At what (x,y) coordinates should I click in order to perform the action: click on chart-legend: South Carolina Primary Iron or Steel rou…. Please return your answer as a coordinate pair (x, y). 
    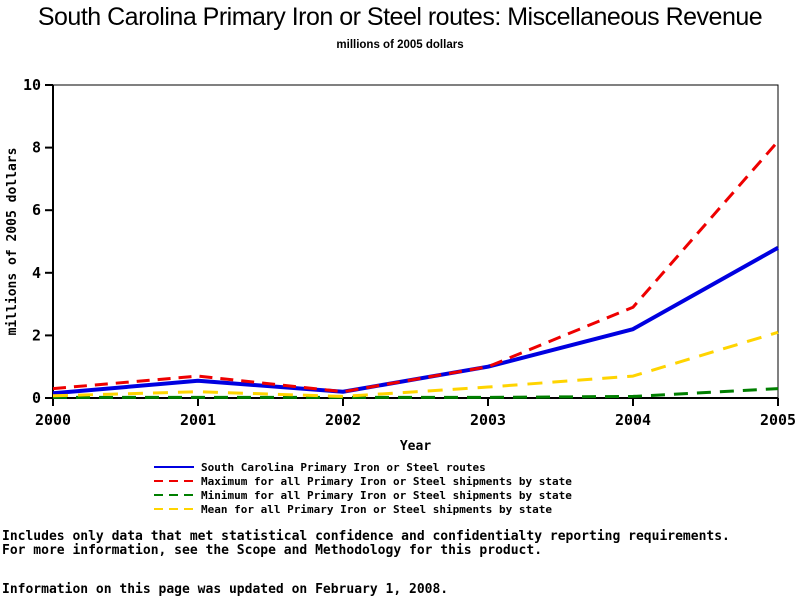
    Looking at the image, I should click on (362, 488).